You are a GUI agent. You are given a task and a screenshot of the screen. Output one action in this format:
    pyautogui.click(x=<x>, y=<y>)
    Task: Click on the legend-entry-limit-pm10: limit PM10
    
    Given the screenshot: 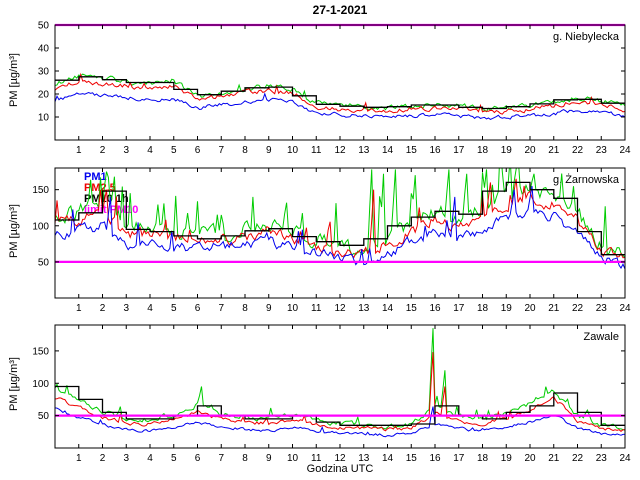 What is the action you would take?
    pyautogui.click(x=111, y=210)
    